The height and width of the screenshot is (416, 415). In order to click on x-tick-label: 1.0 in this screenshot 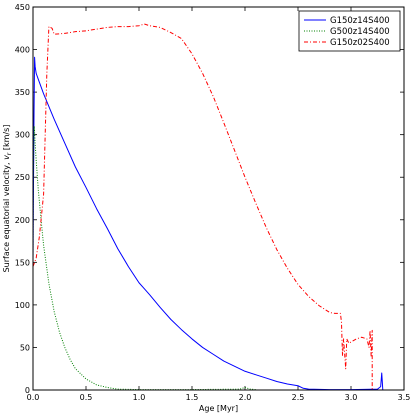, I will do `click(139, 397)`.